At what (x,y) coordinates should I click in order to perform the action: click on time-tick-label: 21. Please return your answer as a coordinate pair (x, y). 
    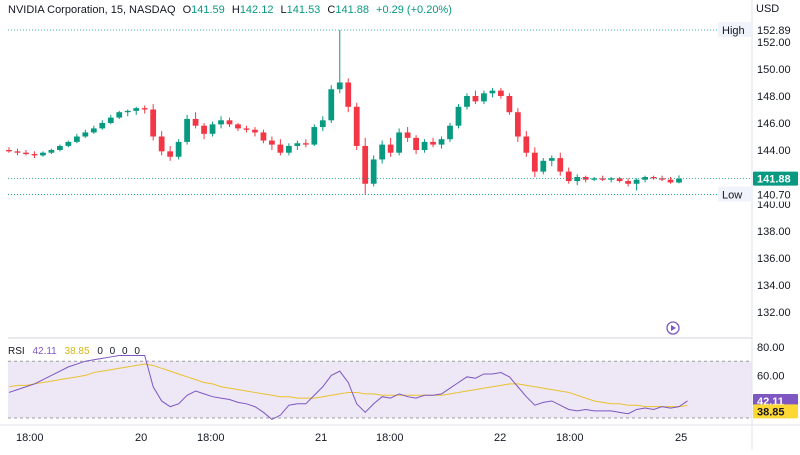
    Looking at the image, I should click on (321, 438).